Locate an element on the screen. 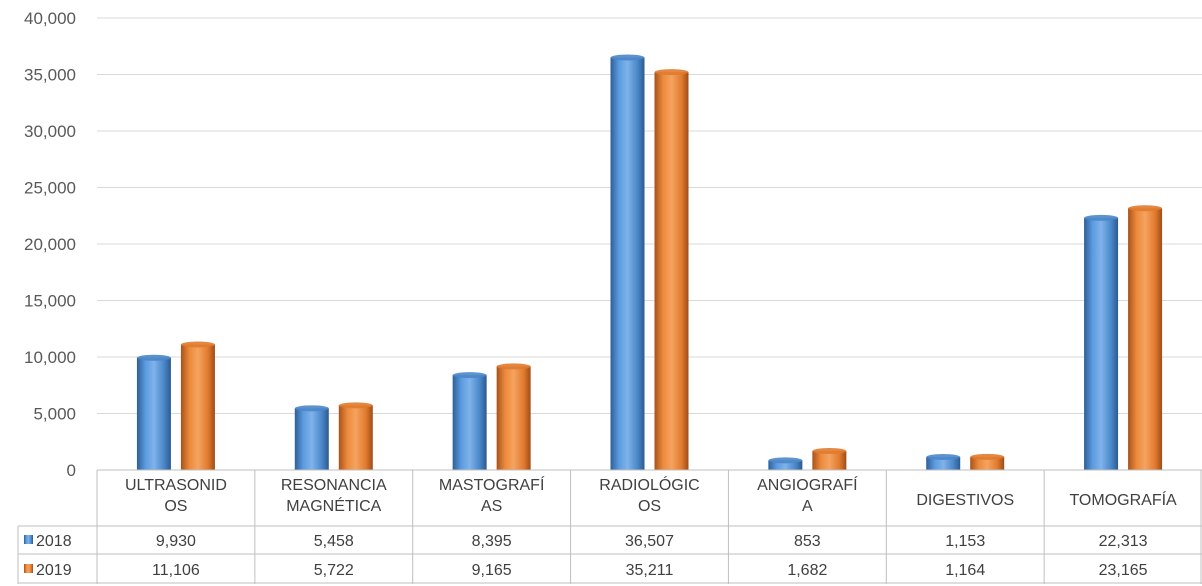 The image size is (1202, 586). data-label: 11,106 is located at coordinates (176, 570).